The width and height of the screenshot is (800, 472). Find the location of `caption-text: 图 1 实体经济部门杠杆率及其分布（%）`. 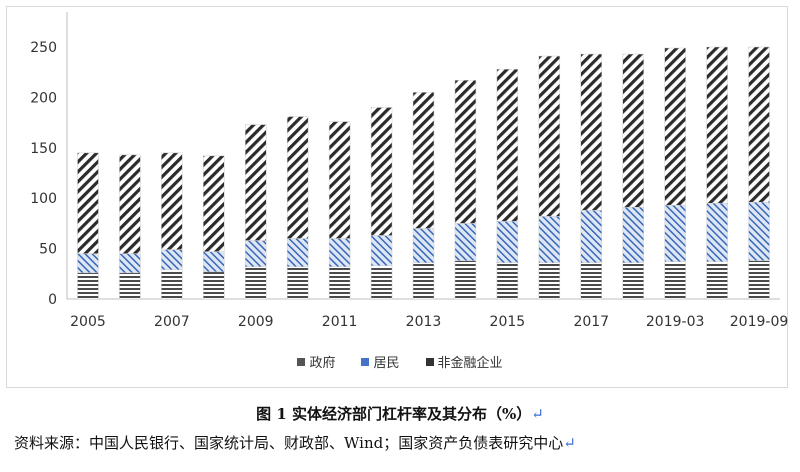

caption-text: 图 1 实体经济部门杠杆率及其分布（%） is located at coordinates (394, 414).